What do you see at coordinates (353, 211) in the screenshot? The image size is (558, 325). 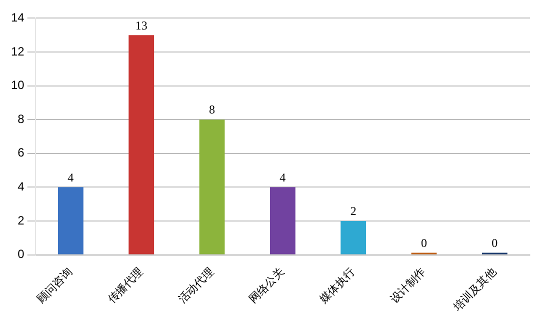 I see `data-label: 2` at bounding box center [353, 211].